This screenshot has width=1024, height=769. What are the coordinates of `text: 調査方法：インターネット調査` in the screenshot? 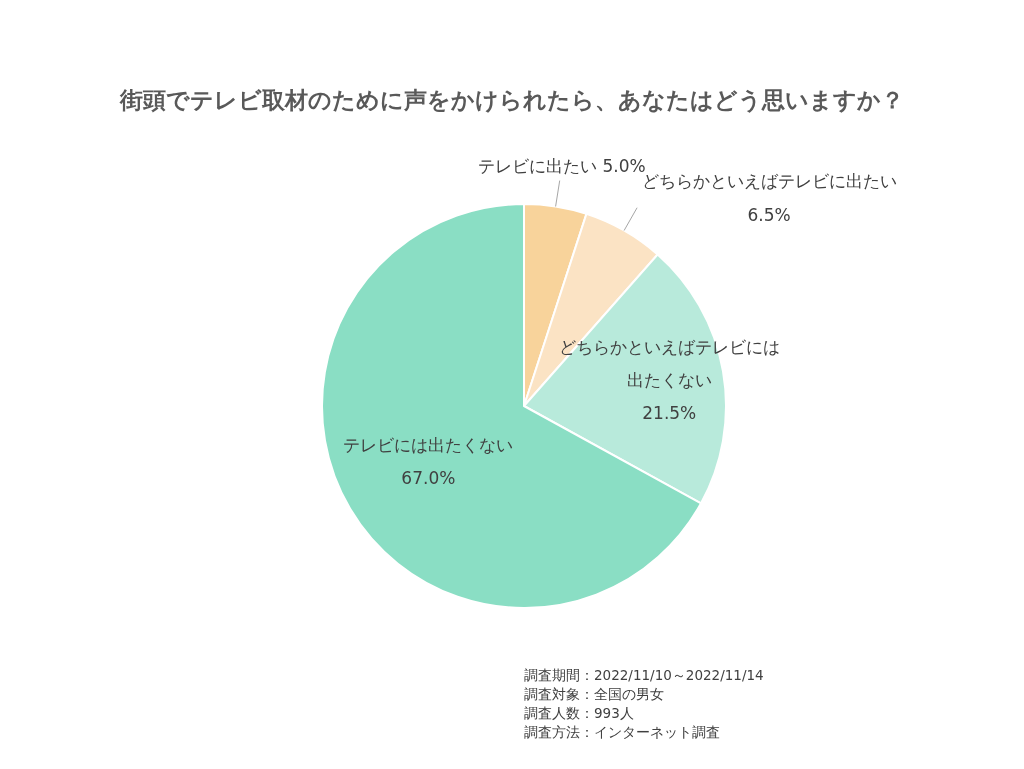 It's located at (622, 732).